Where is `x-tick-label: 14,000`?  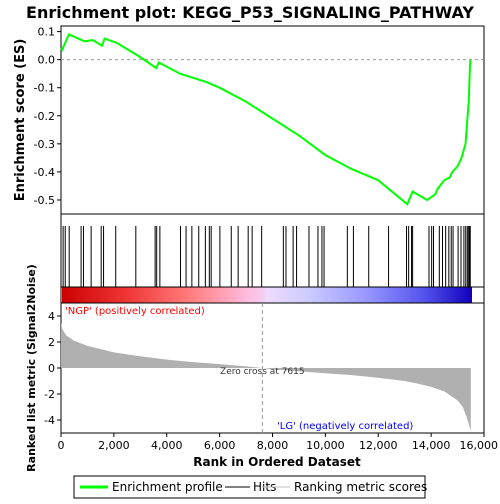 x-tick-label: 14,000 is located at coordinates (431, 445).